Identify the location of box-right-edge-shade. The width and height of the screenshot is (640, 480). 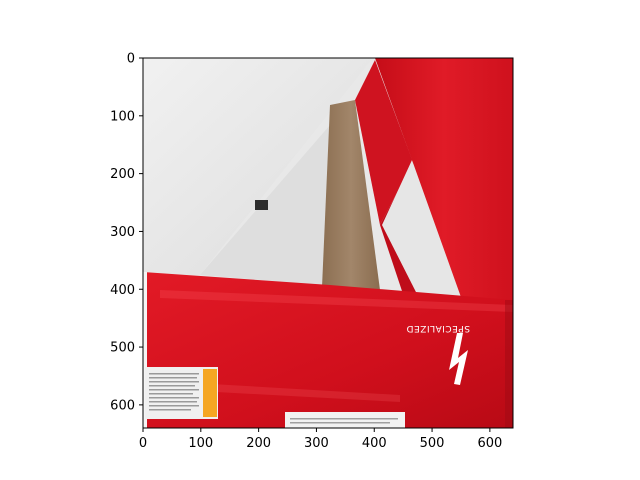
(509, 364).